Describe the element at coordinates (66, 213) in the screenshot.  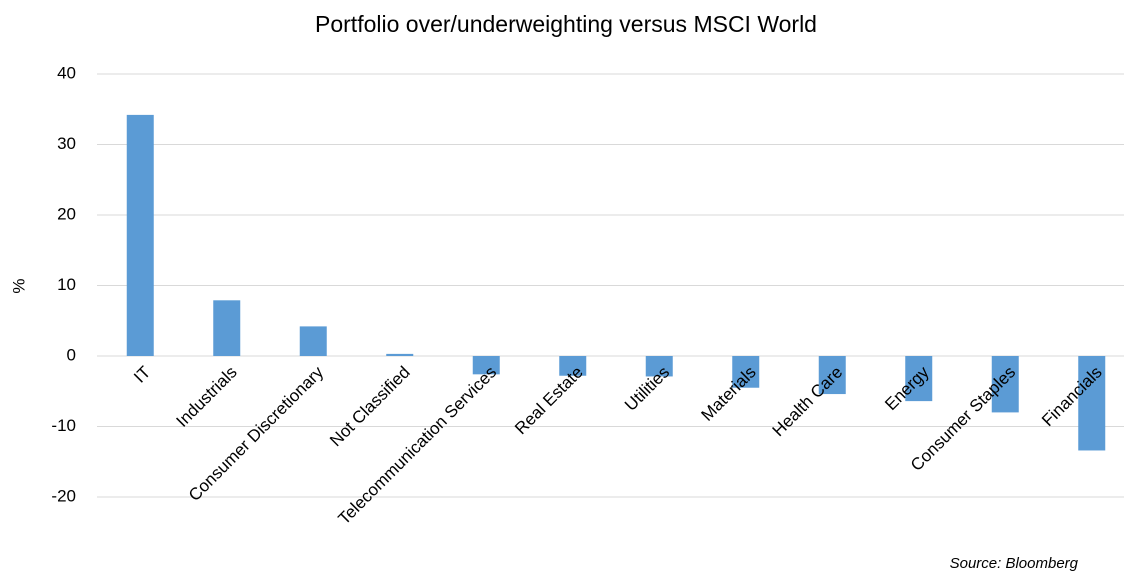
I see `y-tick-label: 20` at that location.